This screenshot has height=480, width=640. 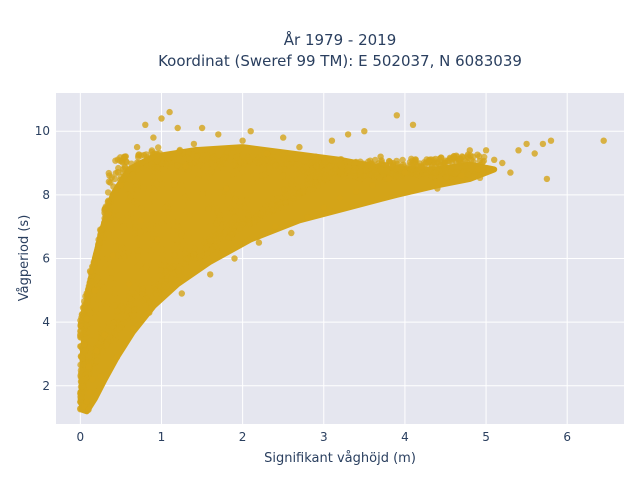 What do you see at coordinates (324, 437) in the screenshot?
I see `x-axis-ticks: 0 1 2 3 4 5 6` at bounding box center [324, 437].